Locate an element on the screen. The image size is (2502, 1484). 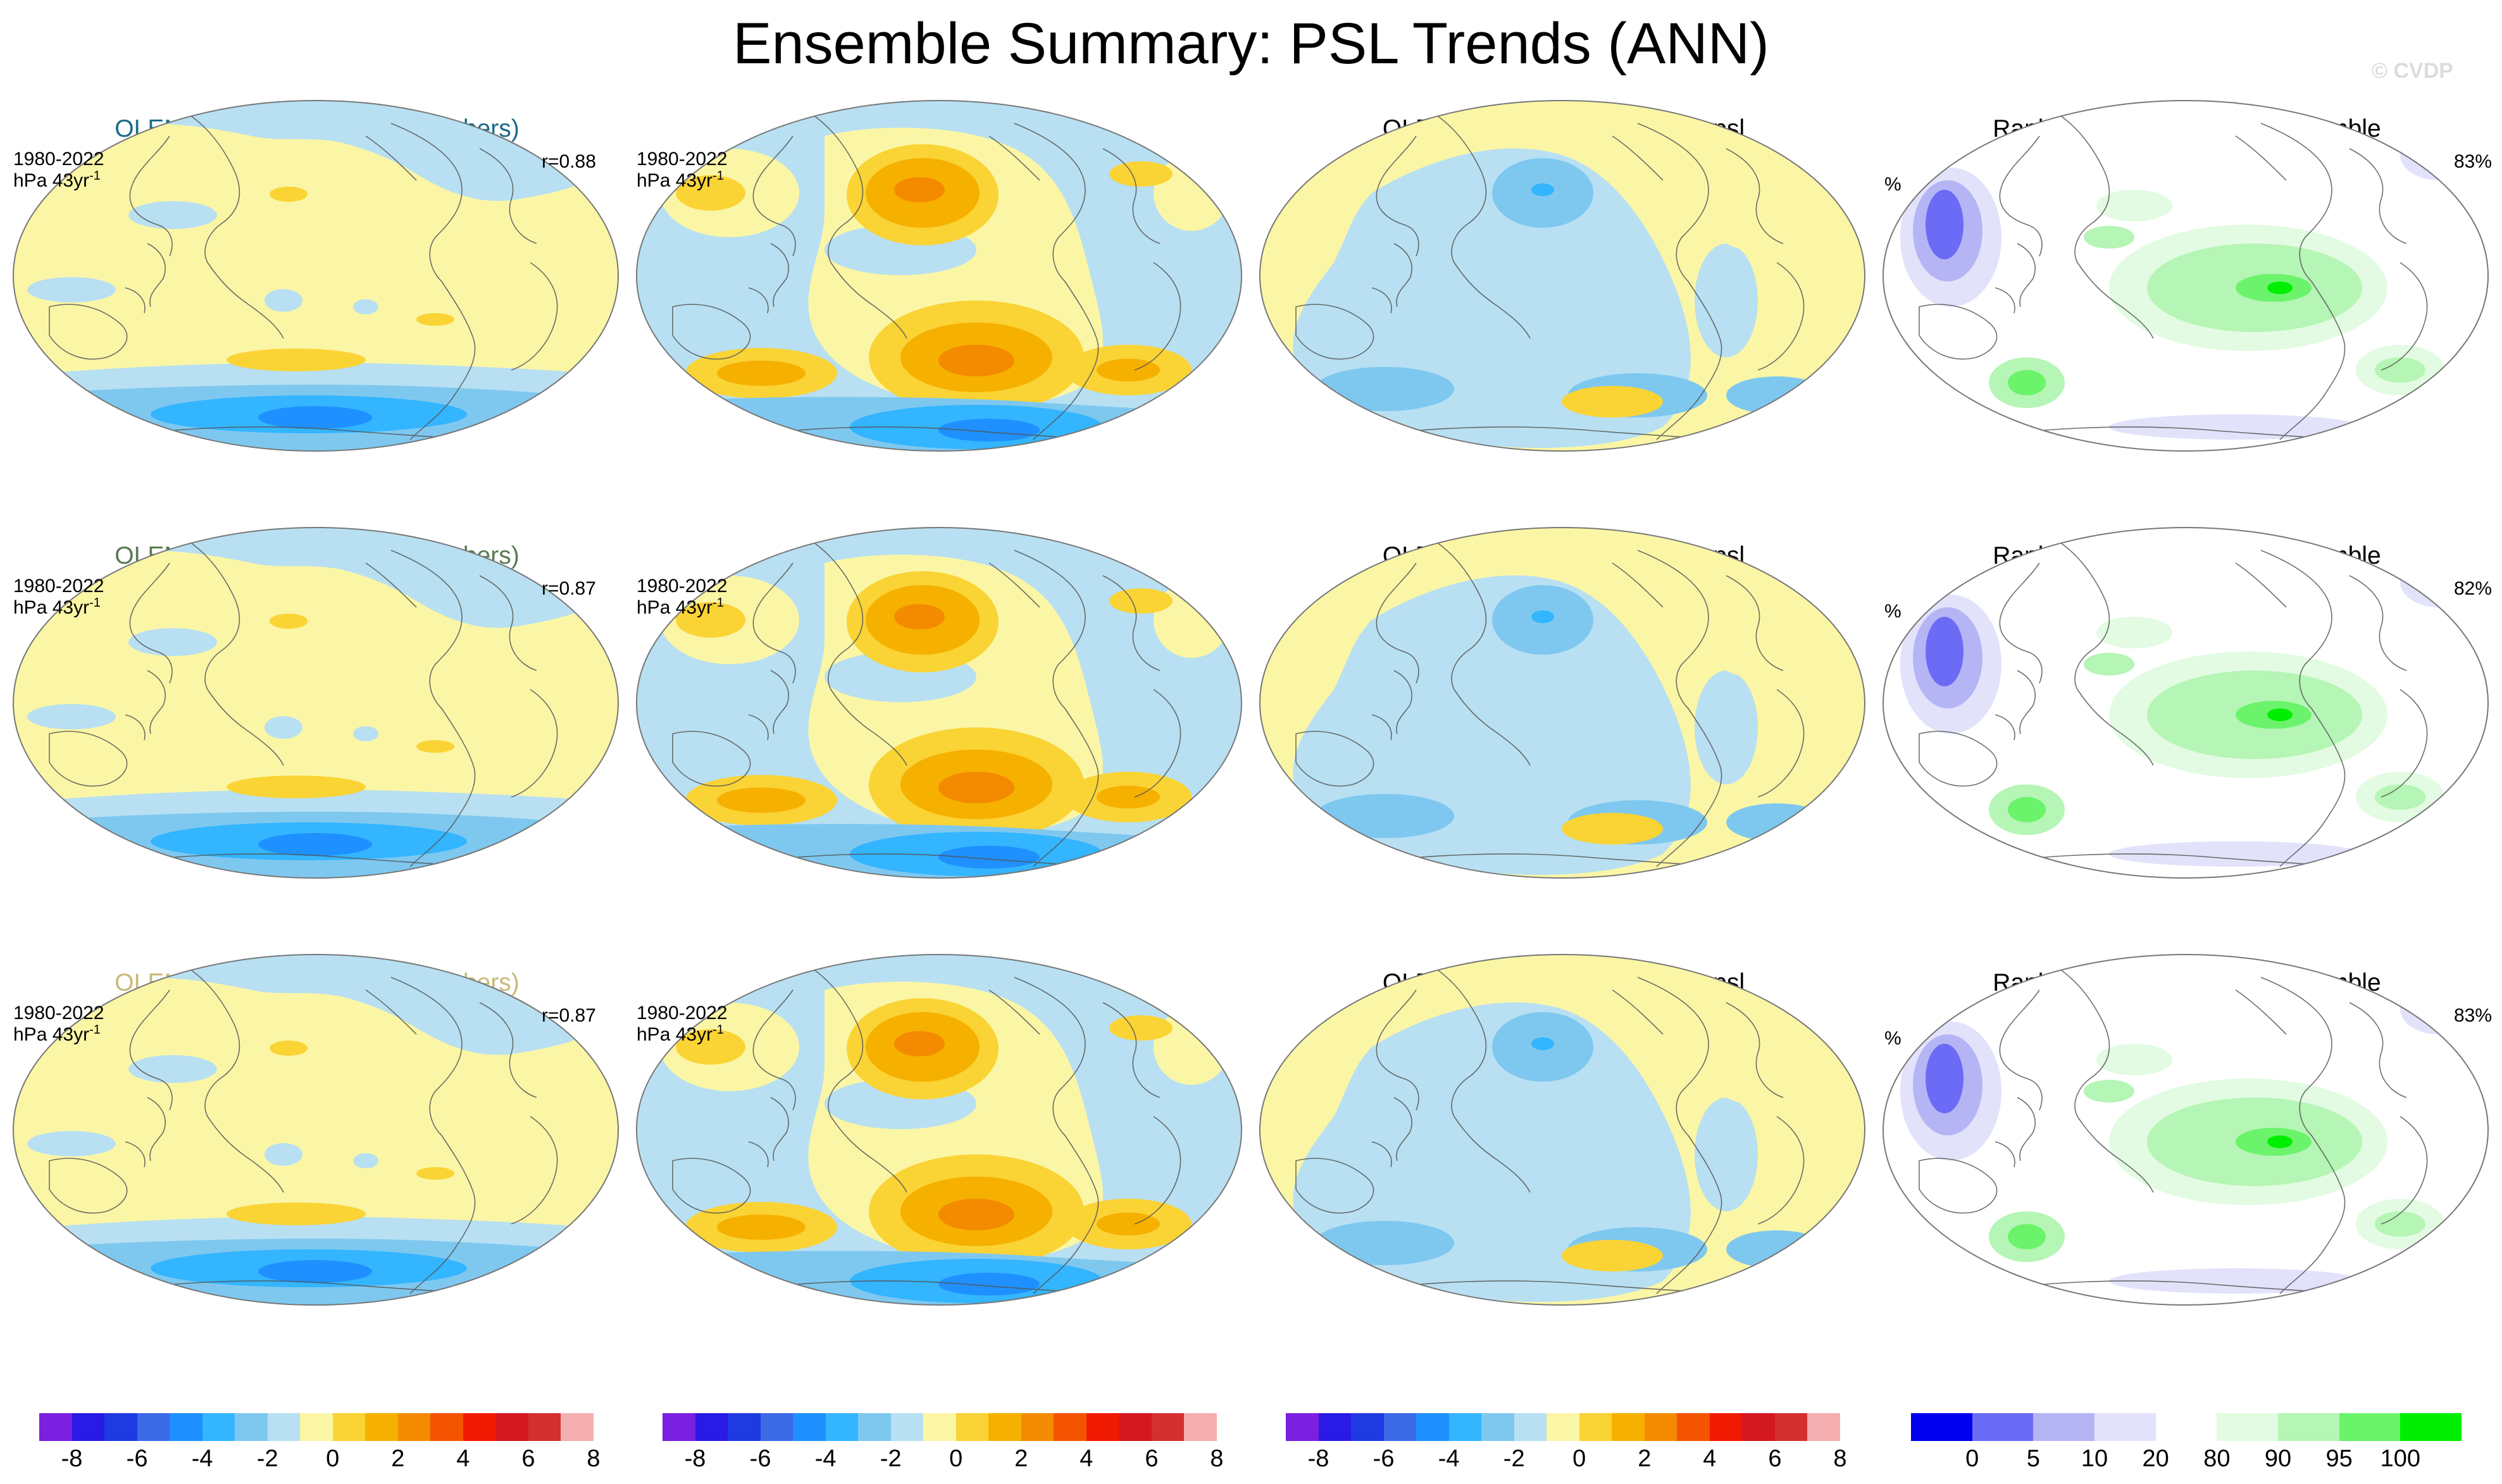
colorbar-tick-label: 90 is located at coordinates (2278, 1458).